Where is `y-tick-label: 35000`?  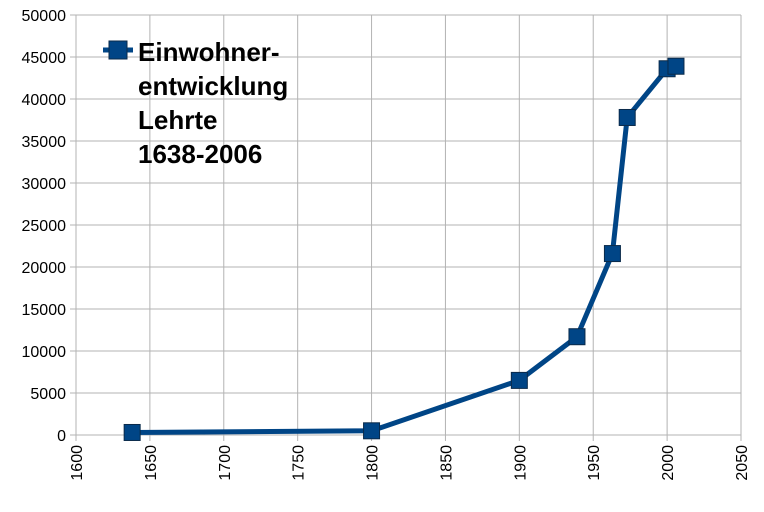 y-tick-label: 35000 is located at coordinates (44, 142).